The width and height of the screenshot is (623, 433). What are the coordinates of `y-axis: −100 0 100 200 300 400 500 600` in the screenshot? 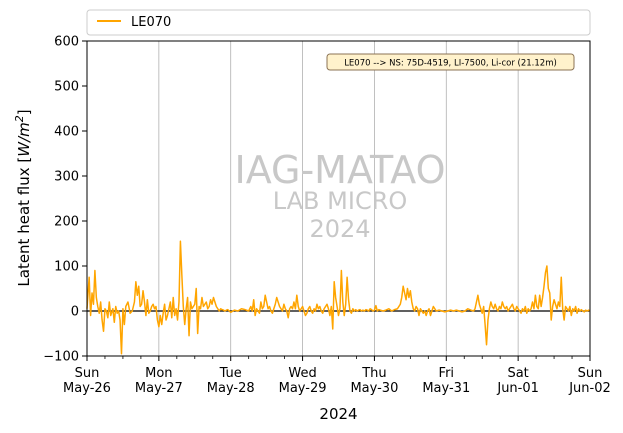 It's located at (65, 200).